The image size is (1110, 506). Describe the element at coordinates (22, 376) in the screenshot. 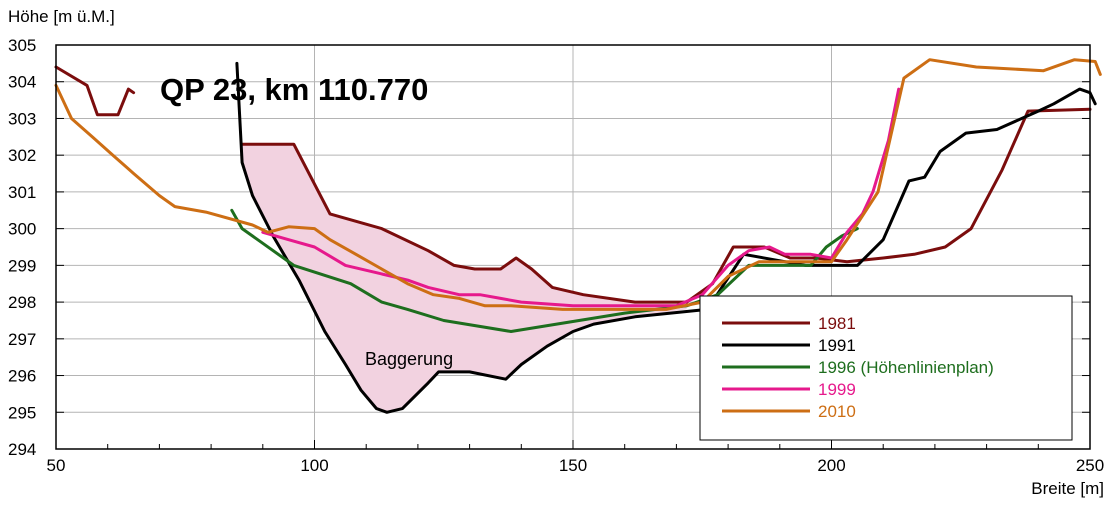

I see `y-tick-label: 296` at that location.